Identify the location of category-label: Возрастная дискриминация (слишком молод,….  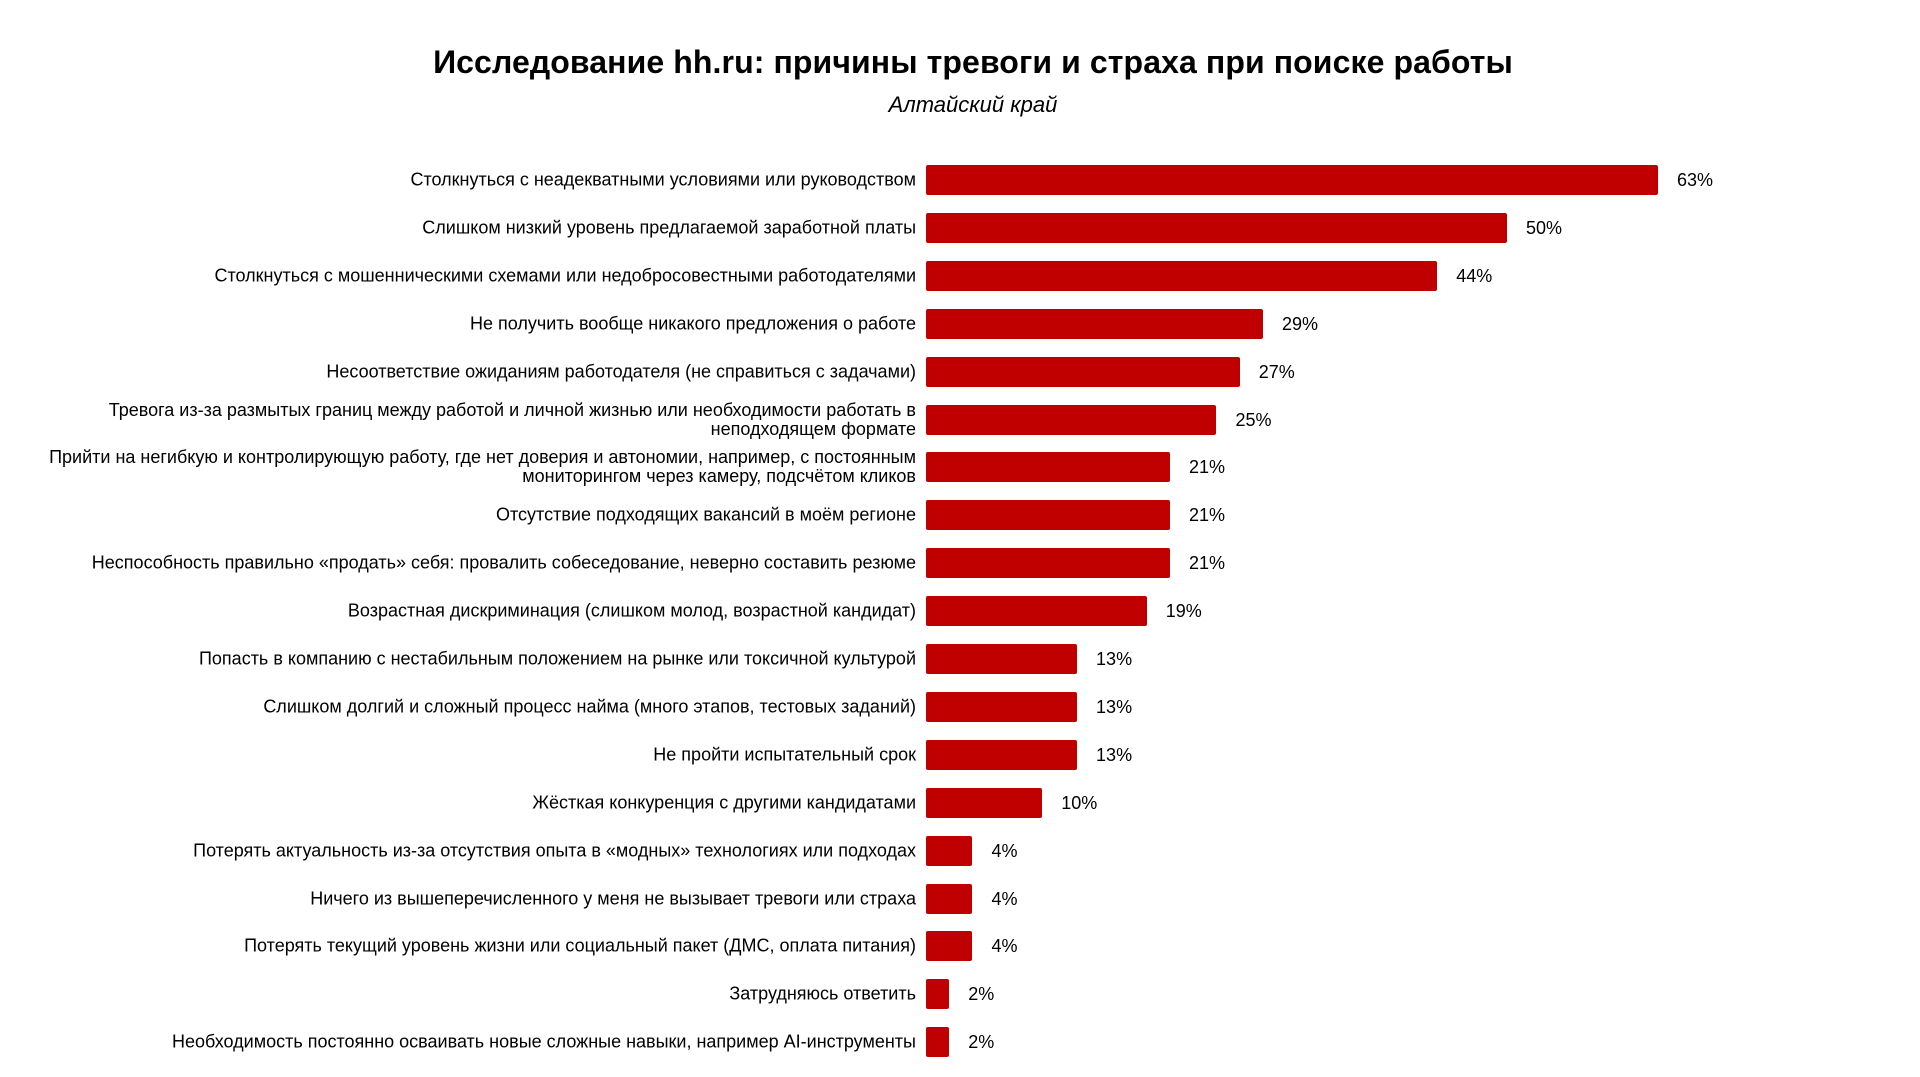
(631, 610).